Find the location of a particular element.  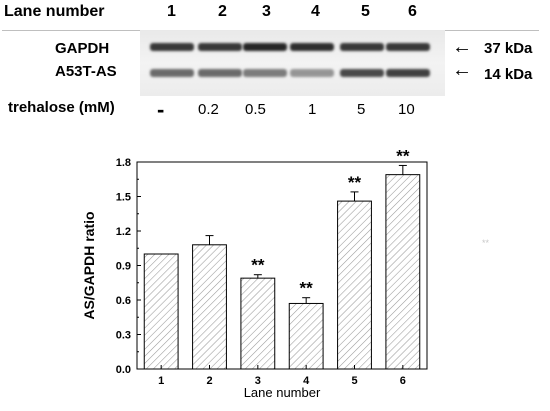

trehalose-value-4: 1 is located at coordinates (312, 109).